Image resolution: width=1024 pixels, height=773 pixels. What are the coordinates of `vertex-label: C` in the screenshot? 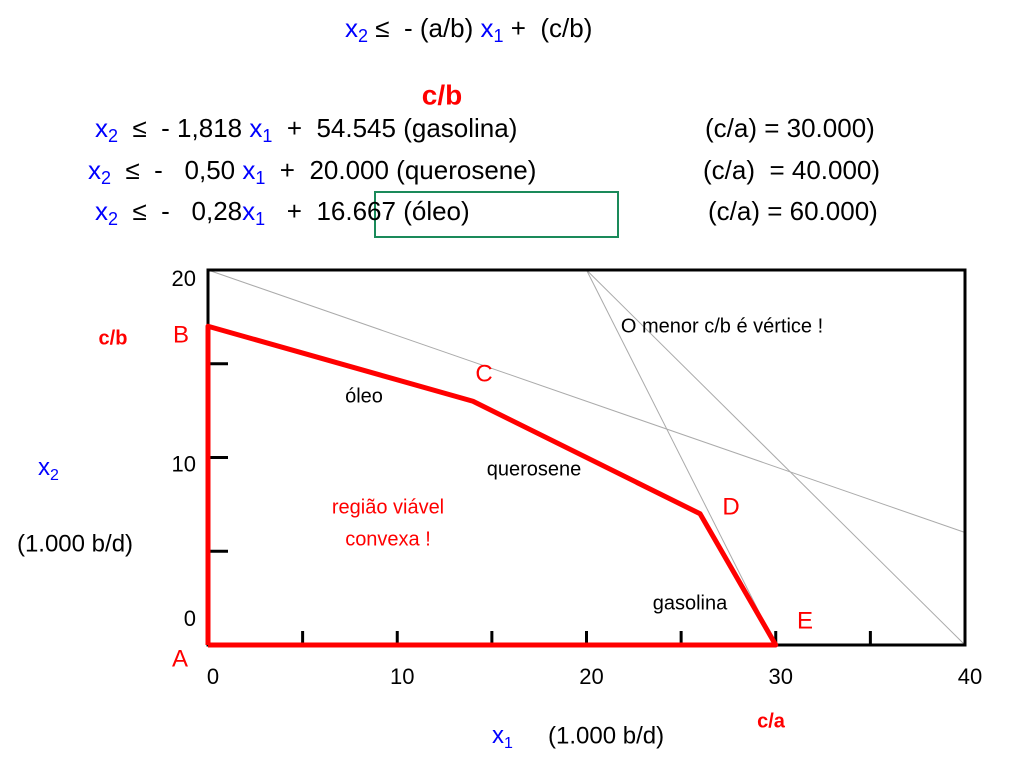 It's located at (483, 373).